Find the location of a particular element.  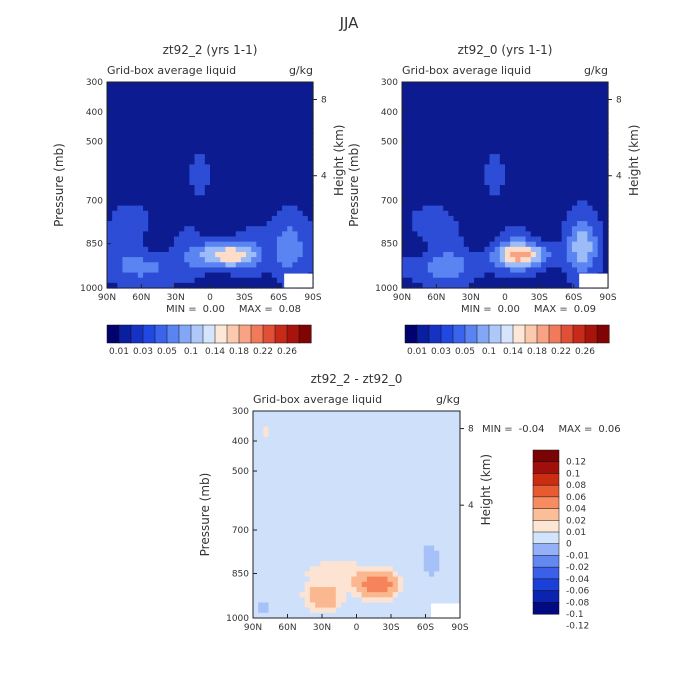

masked-region is located at coordinates (593, 280).